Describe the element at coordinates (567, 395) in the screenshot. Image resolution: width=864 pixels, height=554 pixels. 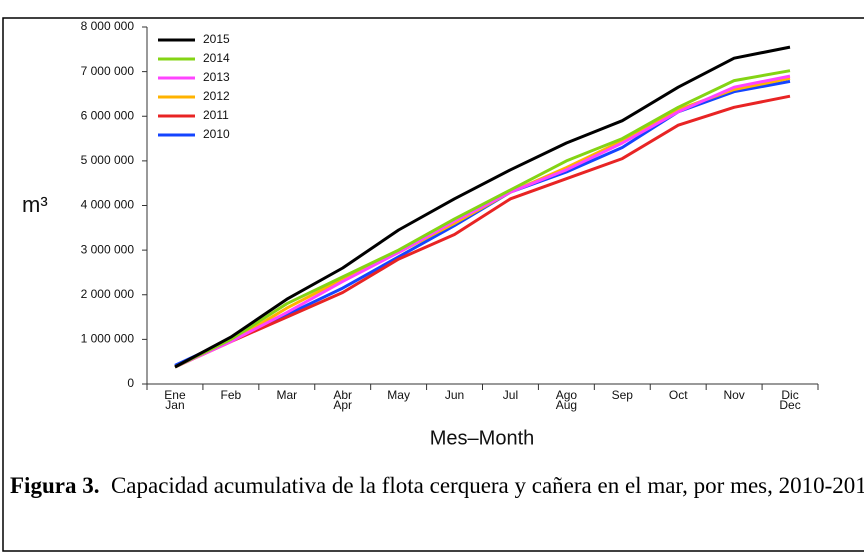
I see `x-tick-label: Ago` at that location.